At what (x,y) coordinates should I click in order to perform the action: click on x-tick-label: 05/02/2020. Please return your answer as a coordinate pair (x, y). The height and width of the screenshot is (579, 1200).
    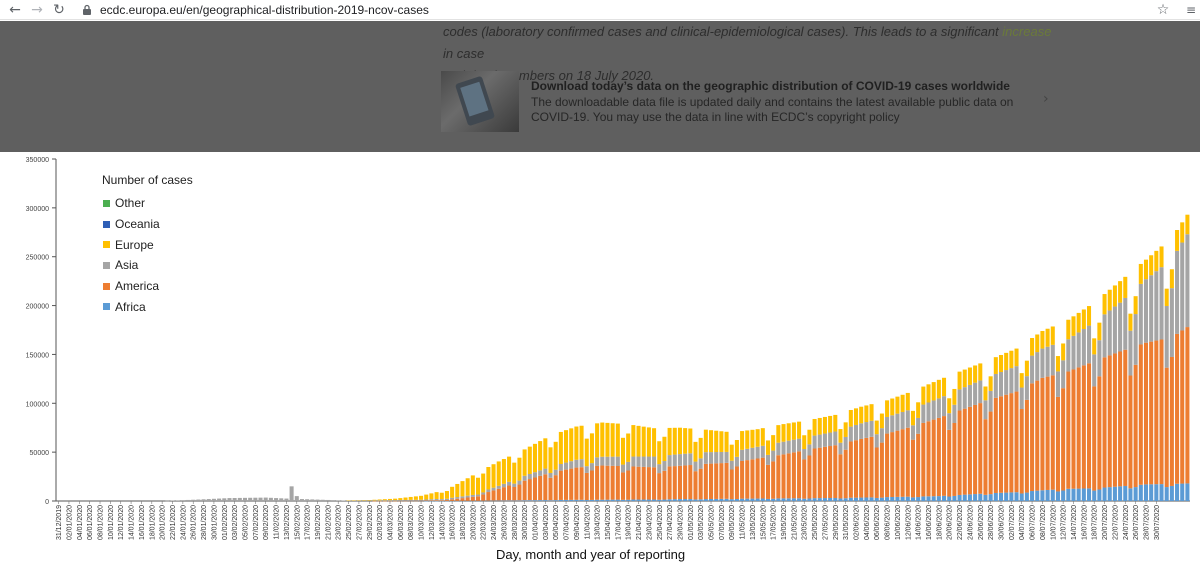
    Looking at the image, I should click on (246, 522).